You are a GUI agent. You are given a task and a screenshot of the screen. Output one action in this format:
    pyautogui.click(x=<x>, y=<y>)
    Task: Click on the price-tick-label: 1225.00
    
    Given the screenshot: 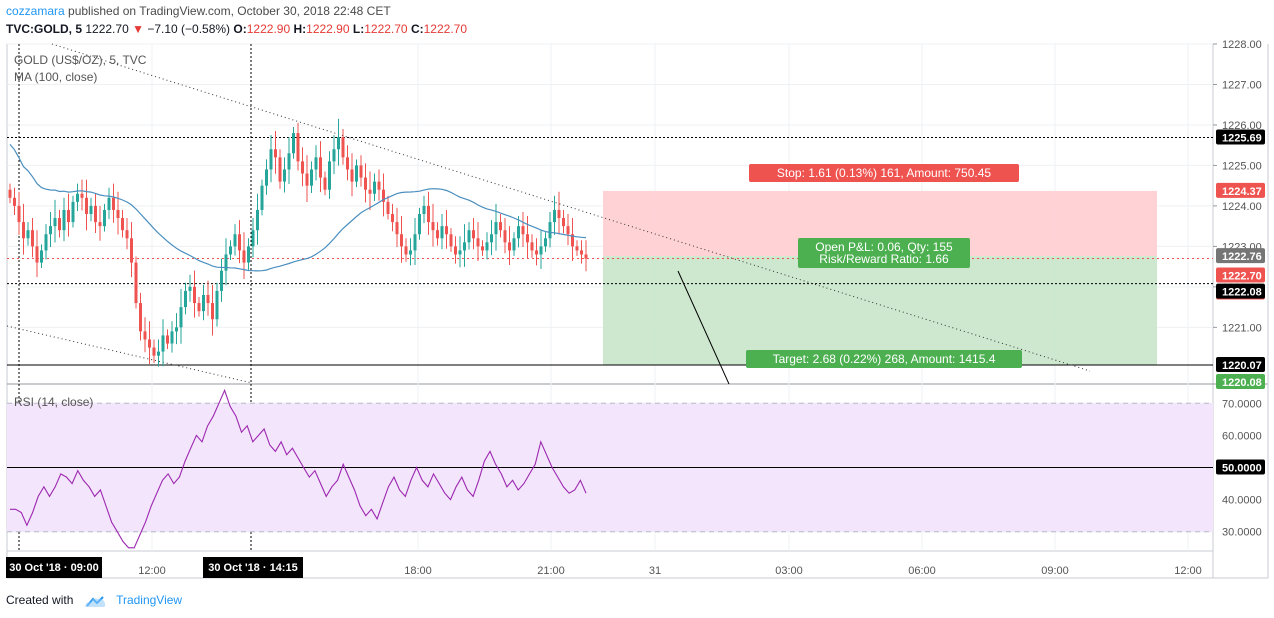 What is the action you would take?
    pyautogui.click(x=1242, y=166)
    